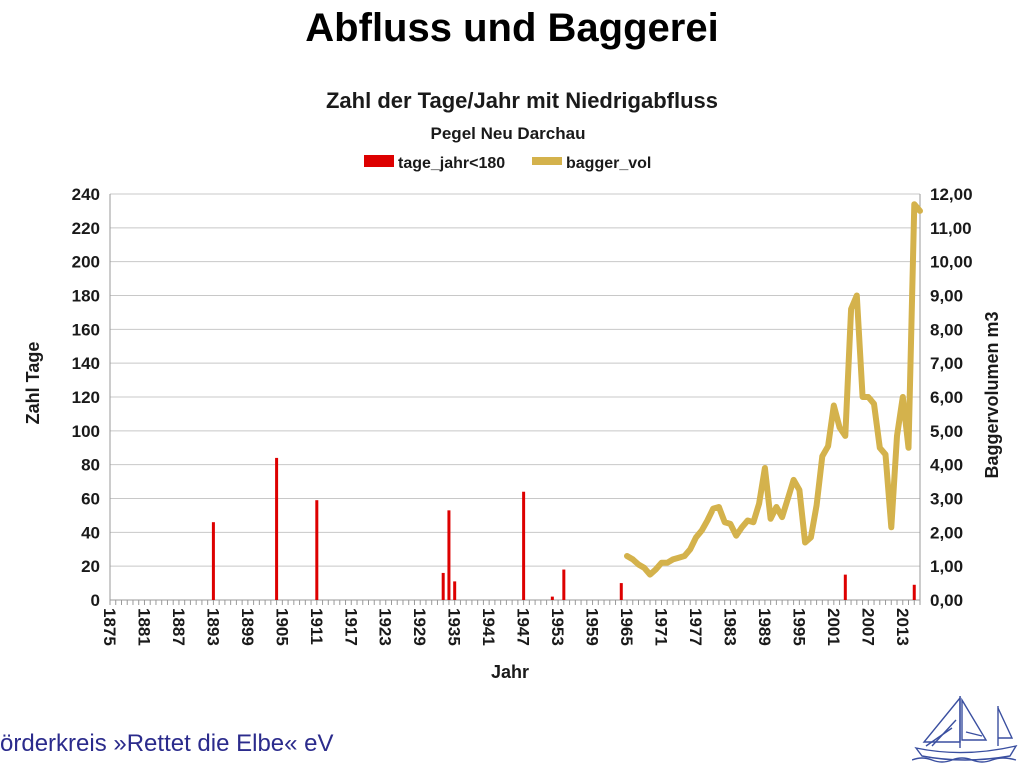  Describe the element at coordinates (86, 262) in the screenshot. I see `y-left-tick-label: 200` at that location.